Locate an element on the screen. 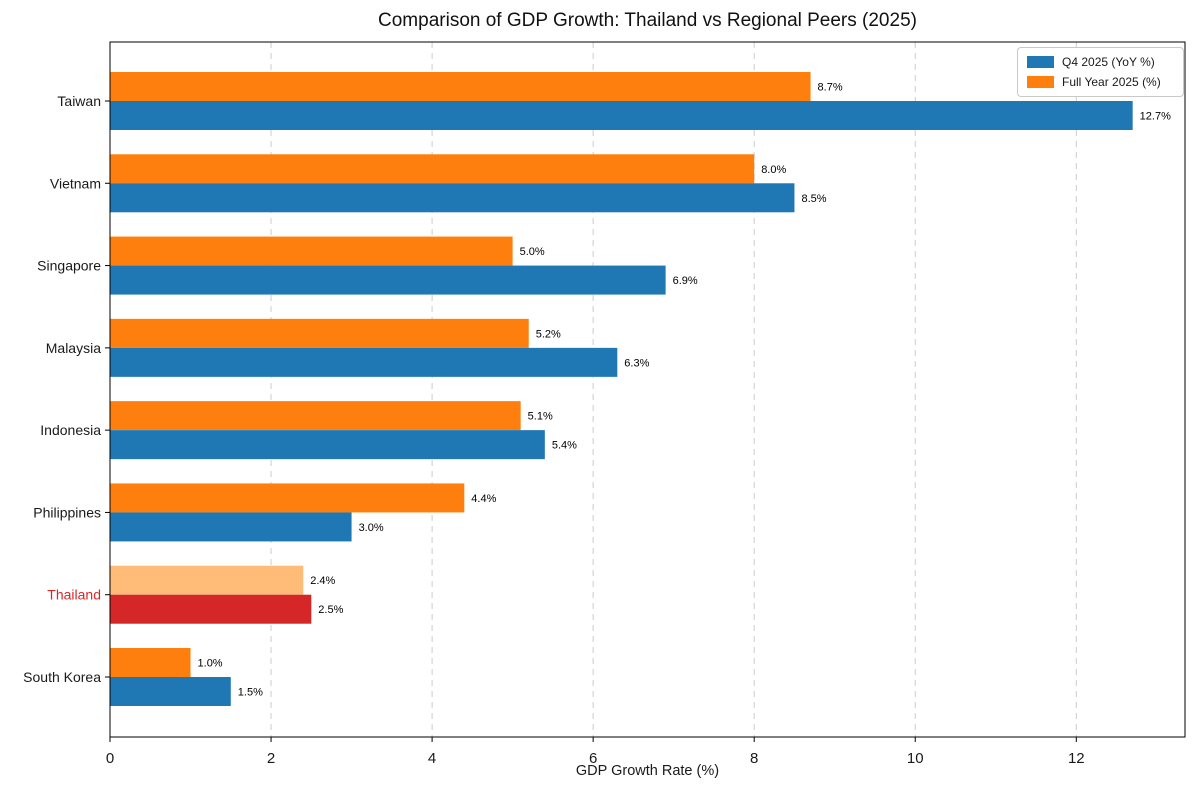 The height and width of the screenshot is (800, 1200). x-axis-label: GDP Growth Rate (%) is located at coordinates (647, 771).